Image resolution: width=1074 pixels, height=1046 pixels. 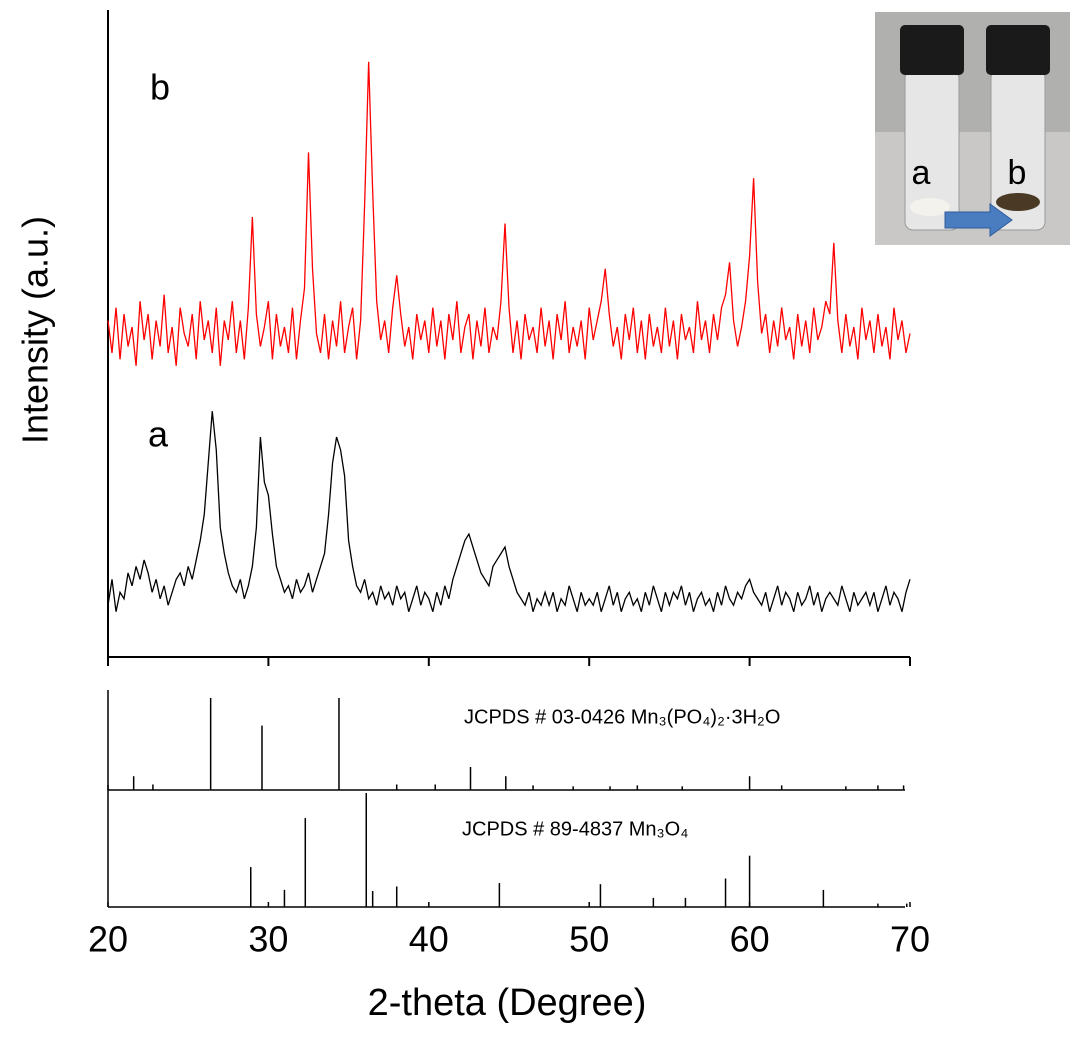 I want to click on arrow, so click(x=978, y=220).